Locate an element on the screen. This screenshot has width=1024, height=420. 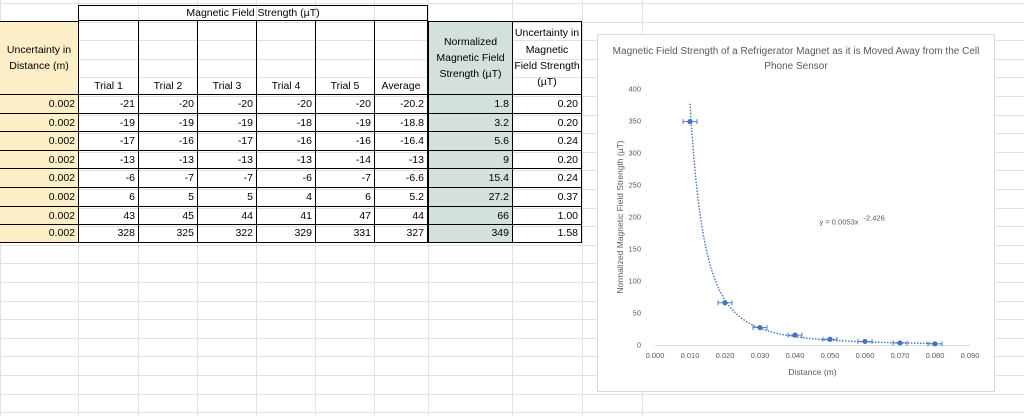
trial-cell: 322 is located at coordinates (226, 233).